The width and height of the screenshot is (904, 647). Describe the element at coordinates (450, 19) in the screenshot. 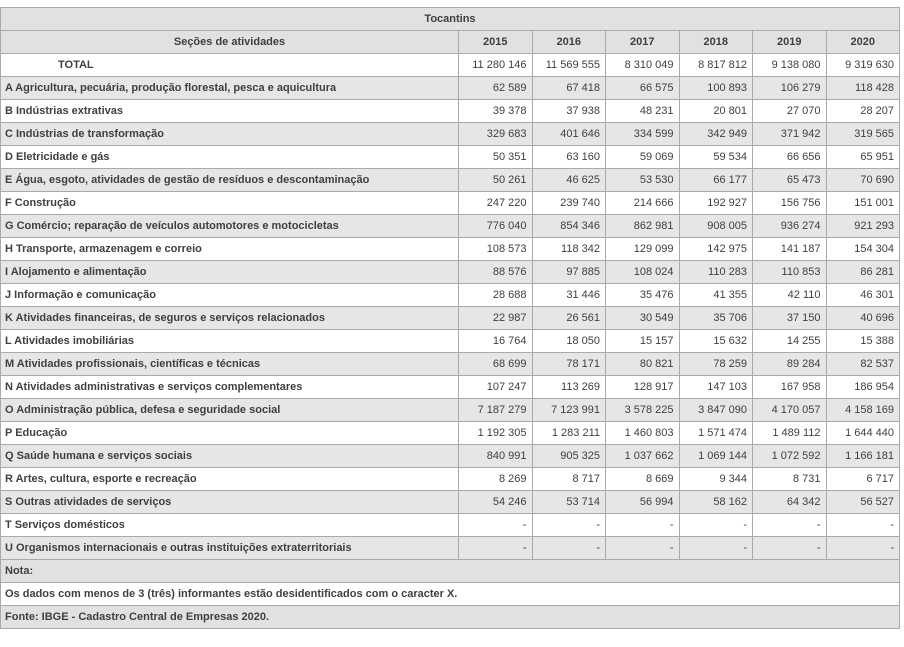

I see `region-title: Tocantins` at that location.